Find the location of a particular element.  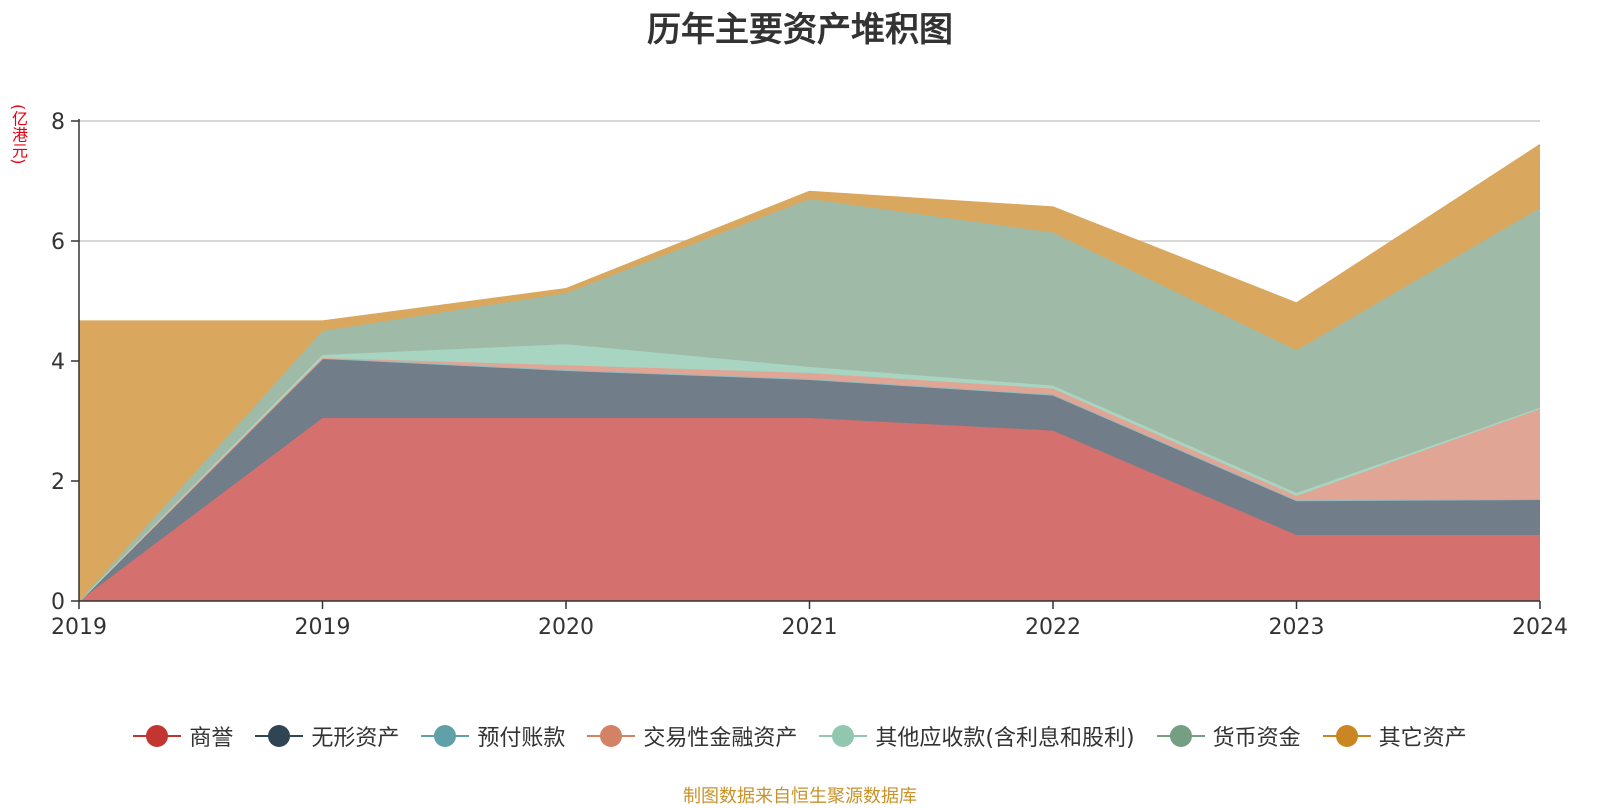

legend-label: 其他应收款(含利息和股利) is located at coordinates (1005, 738).